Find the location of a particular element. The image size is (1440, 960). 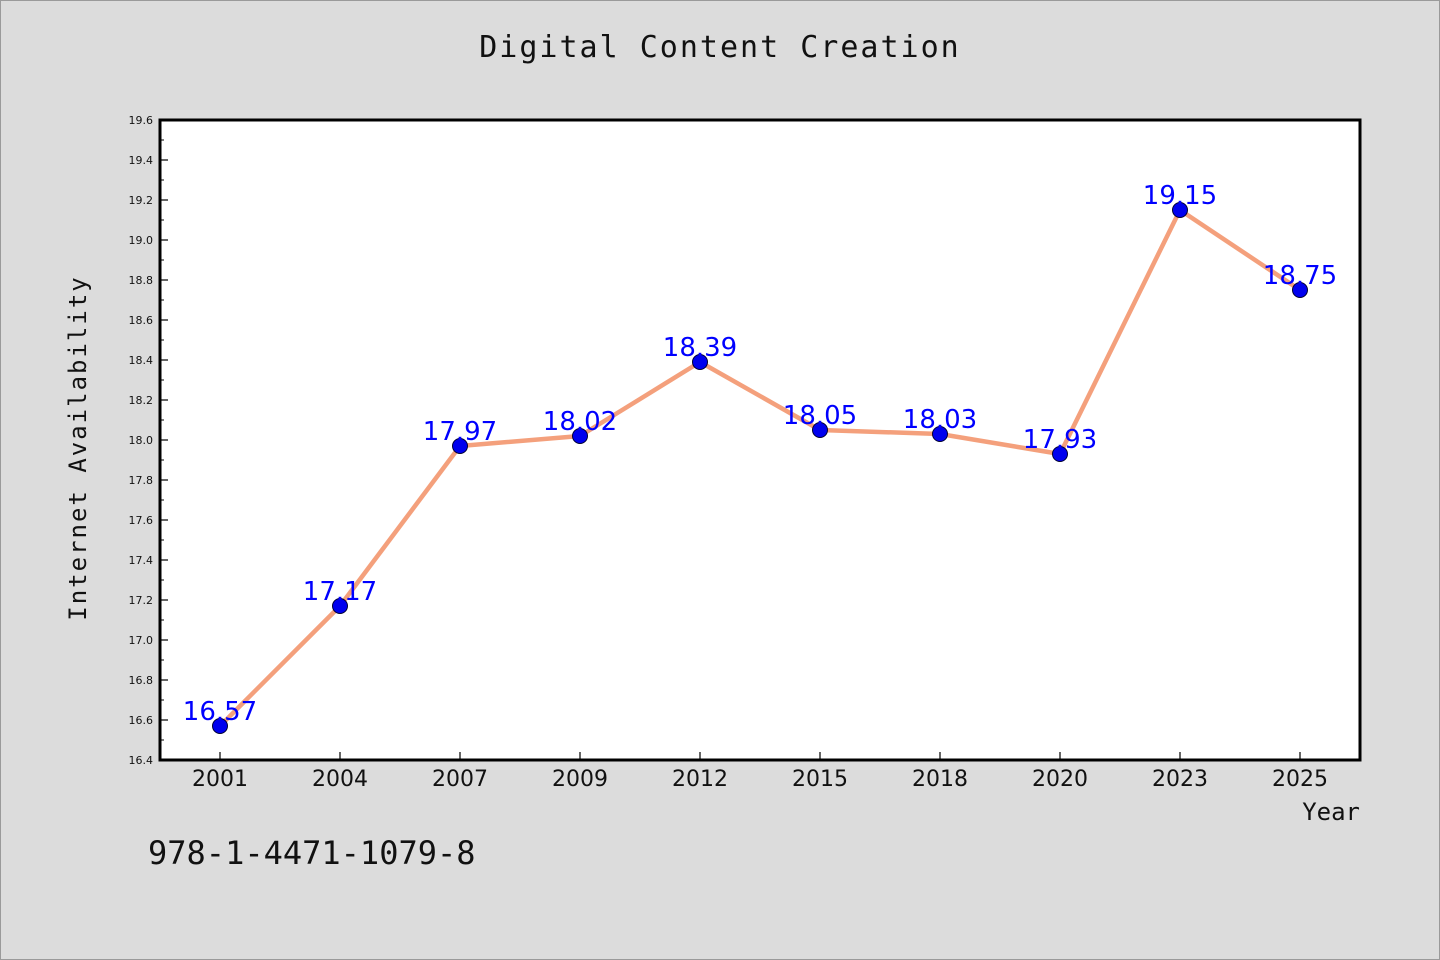

footer-code: 978-1-4471-1079-8 is located at coordinates (312, 853).